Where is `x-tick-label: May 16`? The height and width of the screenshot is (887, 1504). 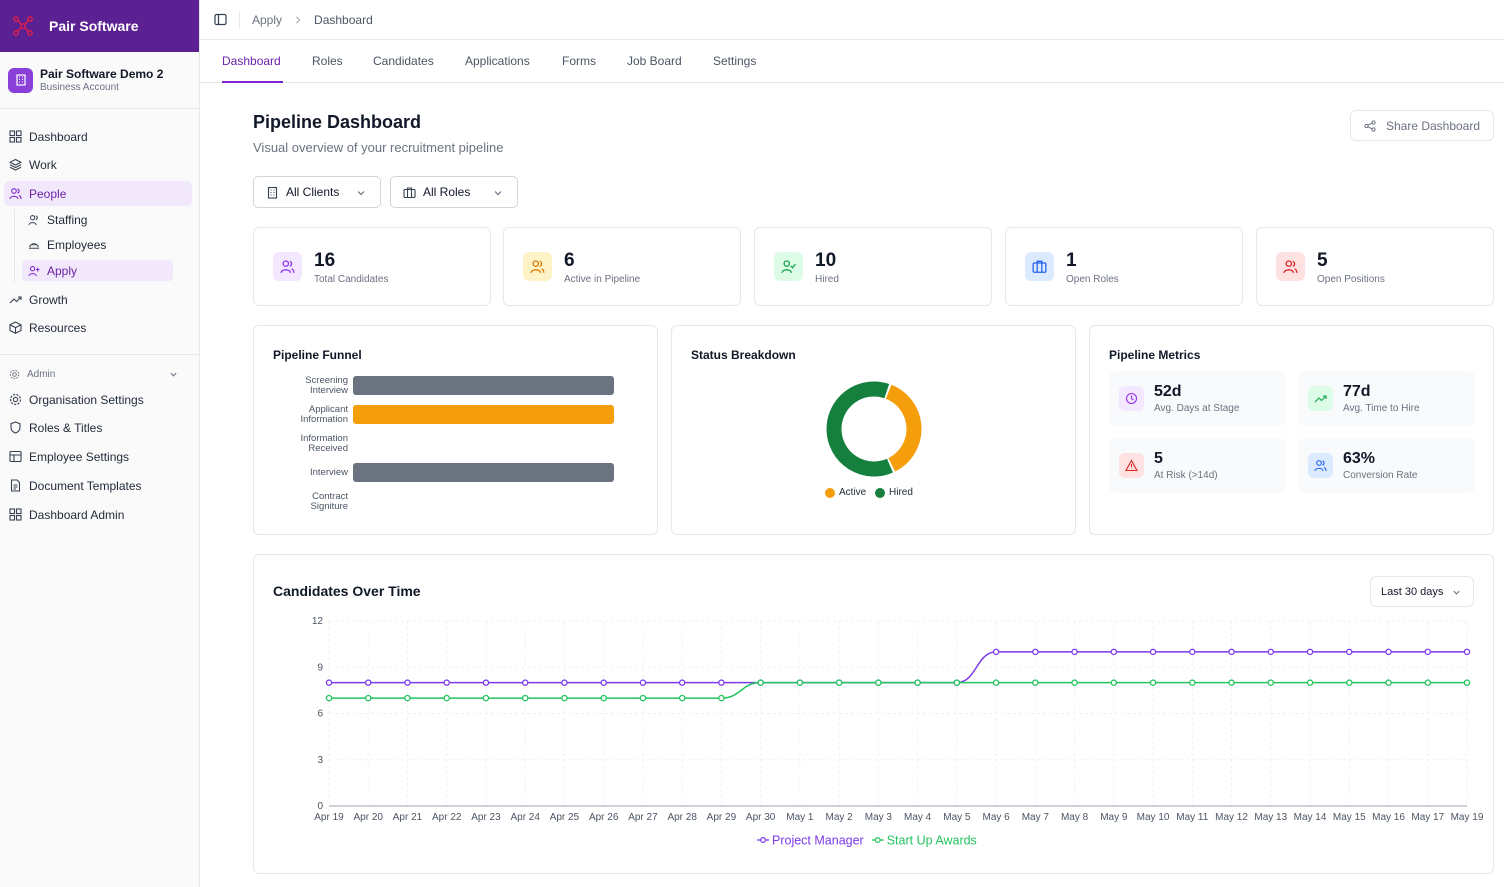
x-tick-label: May 16 is located at coordinates (1388, 817).